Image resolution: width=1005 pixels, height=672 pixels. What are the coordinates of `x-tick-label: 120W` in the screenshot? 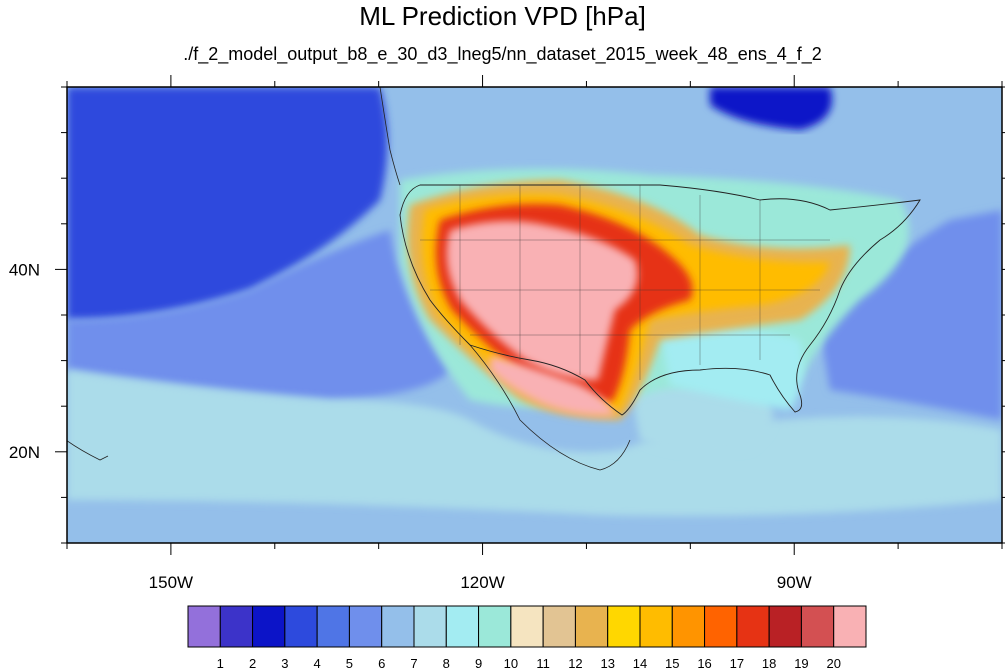 It's located at (482, 582).